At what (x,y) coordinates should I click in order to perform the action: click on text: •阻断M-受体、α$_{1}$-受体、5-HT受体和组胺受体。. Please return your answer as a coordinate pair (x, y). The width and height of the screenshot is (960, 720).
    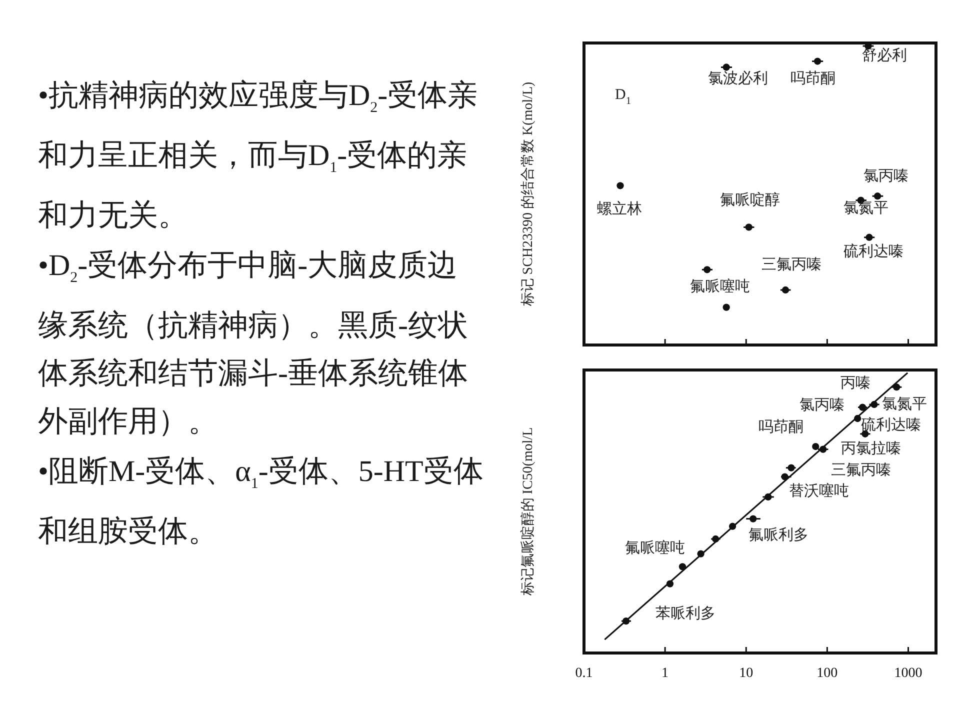
    Looking at the image, I should click on (261, 501).